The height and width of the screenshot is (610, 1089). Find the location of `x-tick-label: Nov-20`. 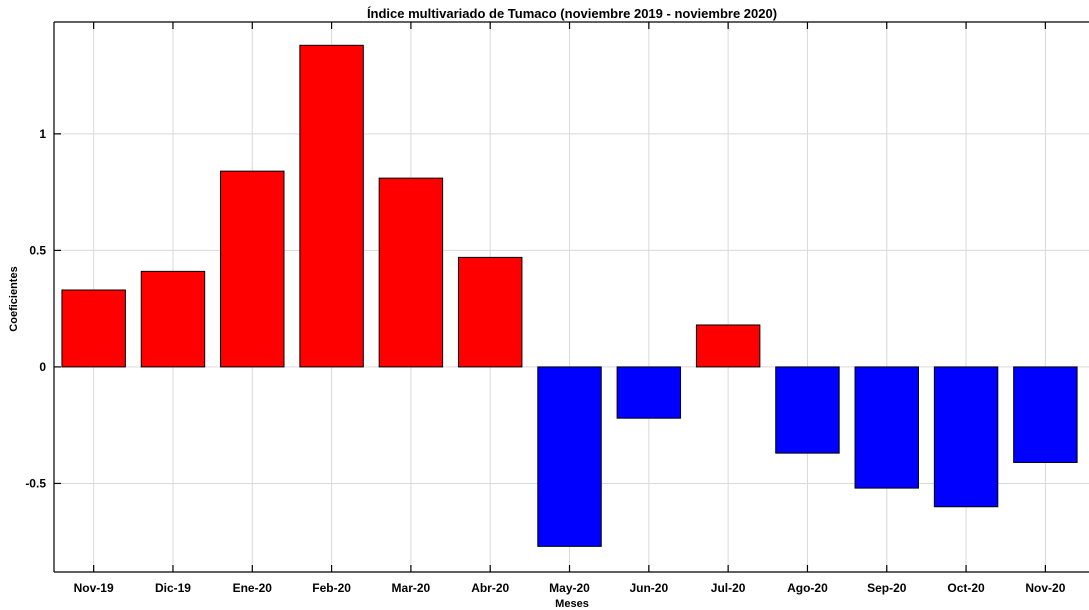

x-tick-label: Nov-20 is located at coordinates (1045, 588).